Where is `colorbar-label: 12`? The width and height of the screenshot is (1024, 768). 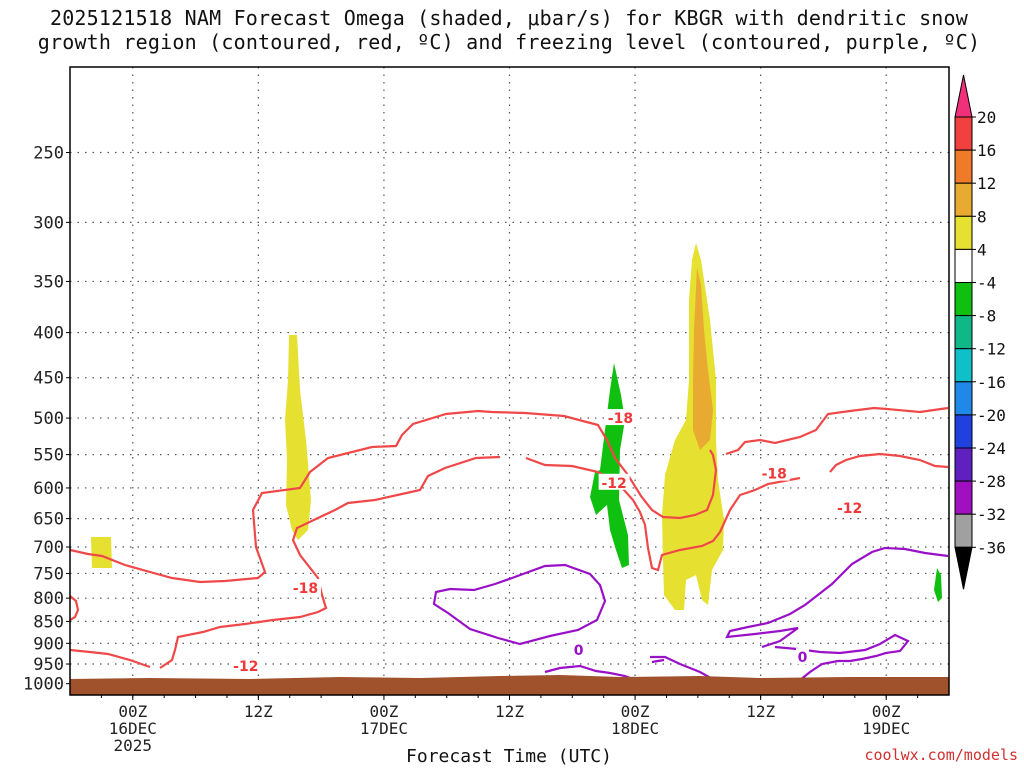 colorbar-label: 12 is located at coordinates (986, 183).